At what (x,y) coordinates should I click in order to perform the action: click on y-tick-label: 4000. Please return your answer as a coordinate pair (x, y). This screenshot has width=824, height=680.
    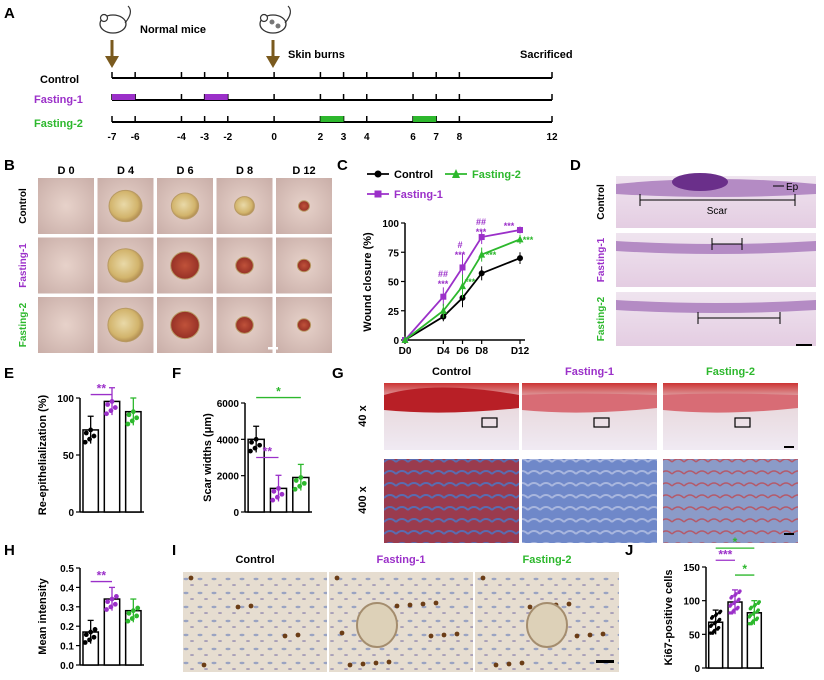
    Looking at the image, I should click on (228, 440).